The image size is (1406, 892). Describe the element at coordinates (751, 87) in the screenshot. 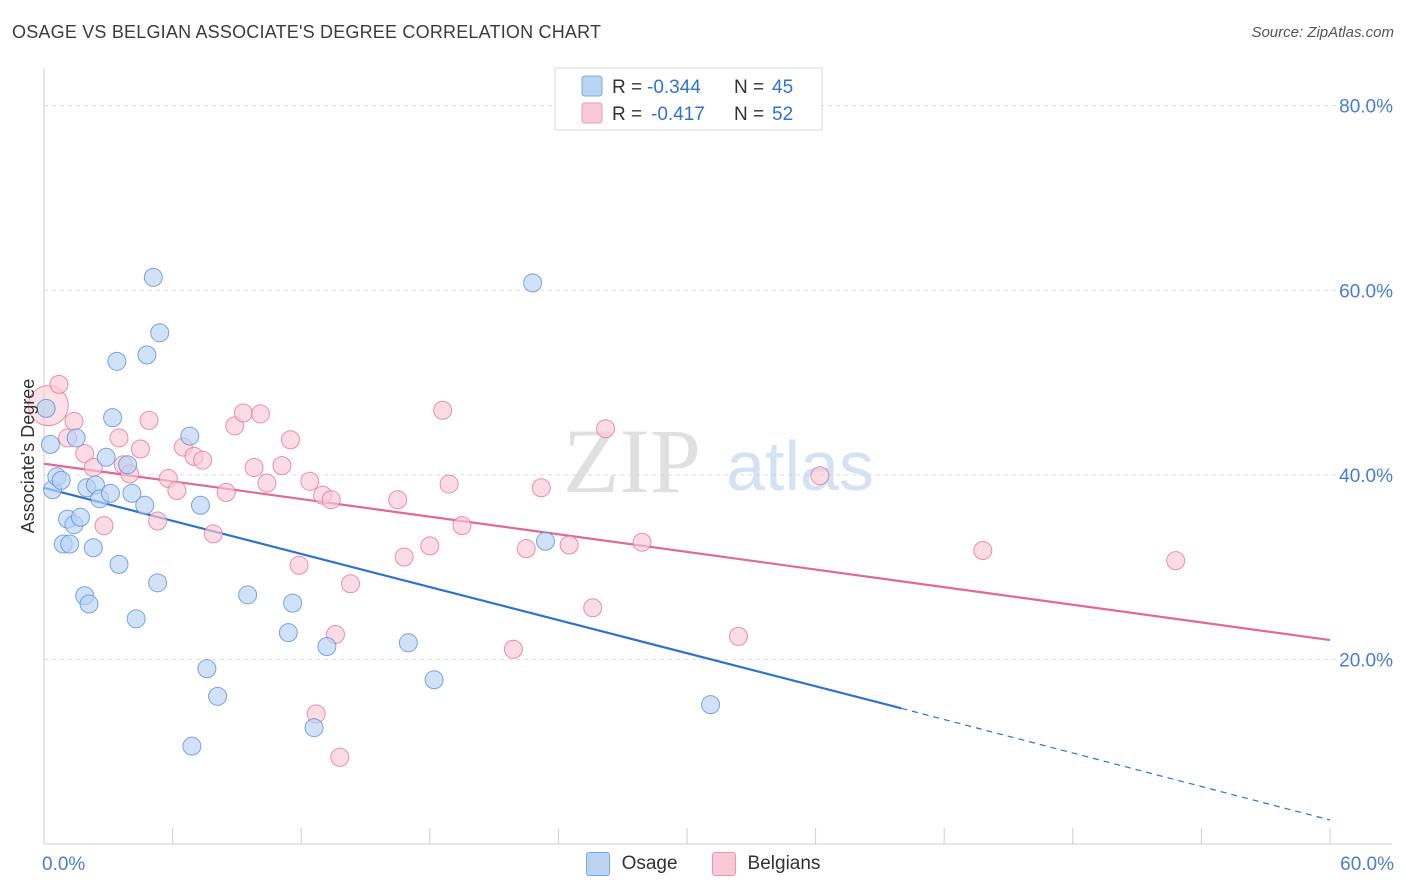

I see `legend-n-label-osage: N =` at that location.